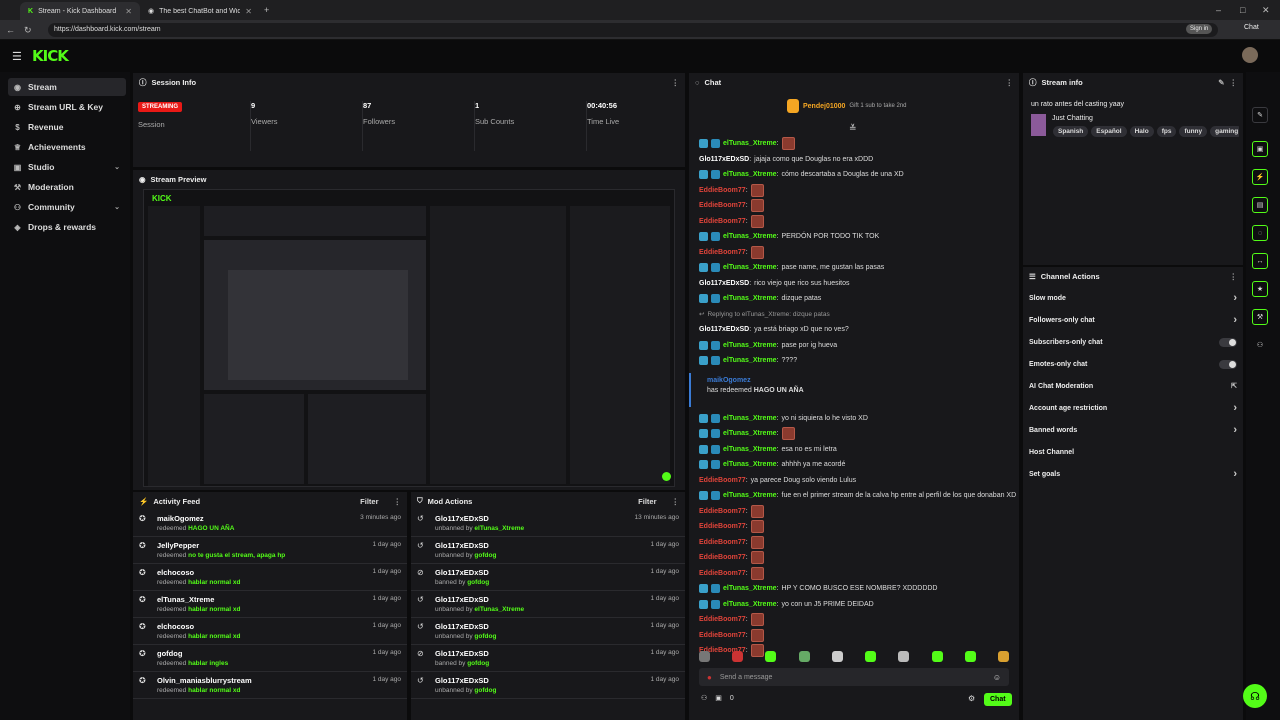 The width and height of the screenshot is (1280, 720). I want to click on chat-message: elTunas_Xtreme: dizque patas, so click(854, 299).